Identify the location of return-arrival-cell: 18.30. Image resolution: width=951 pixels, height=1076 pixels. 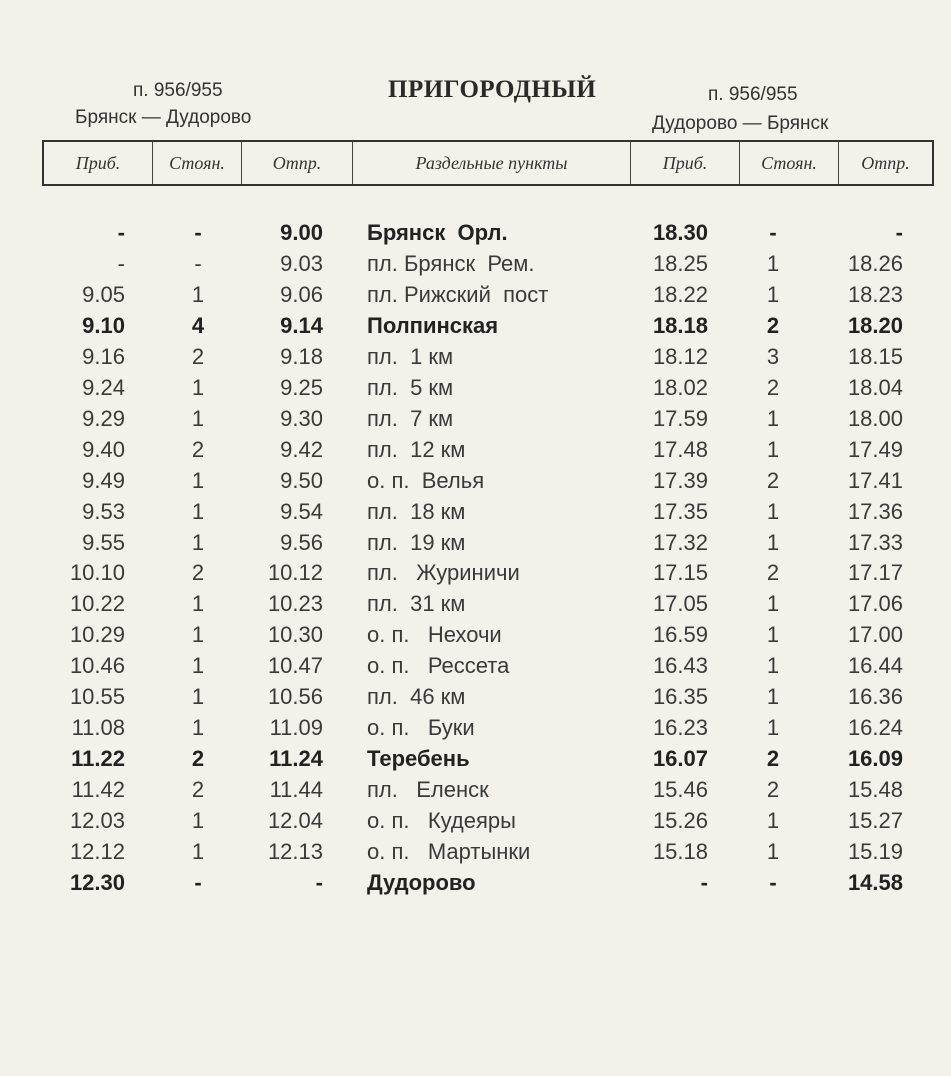
(680, 232).